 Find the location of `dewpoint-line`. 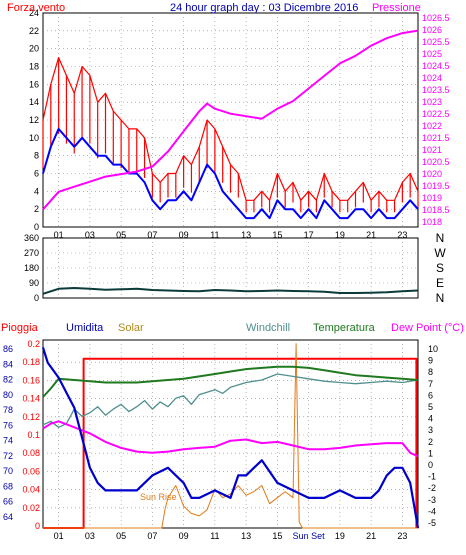

dewpoint-line is located at coordinates (230, 439).